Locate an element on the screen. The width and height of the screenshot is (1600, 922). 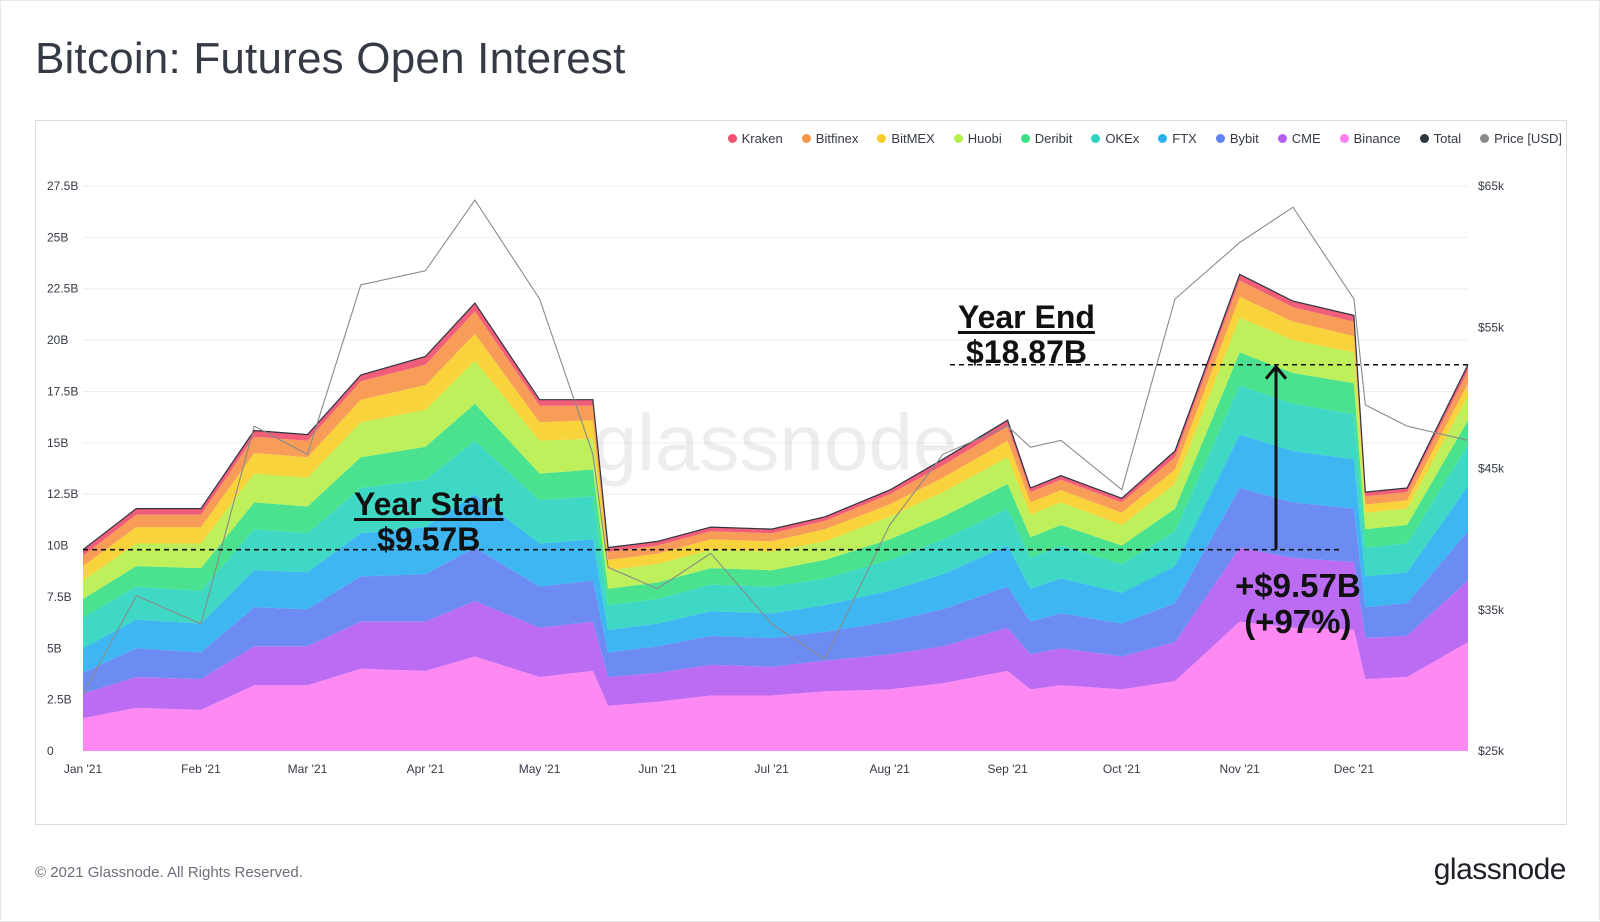
legend-item-bitmex: BitMEX is located at coordinates (906, 138).